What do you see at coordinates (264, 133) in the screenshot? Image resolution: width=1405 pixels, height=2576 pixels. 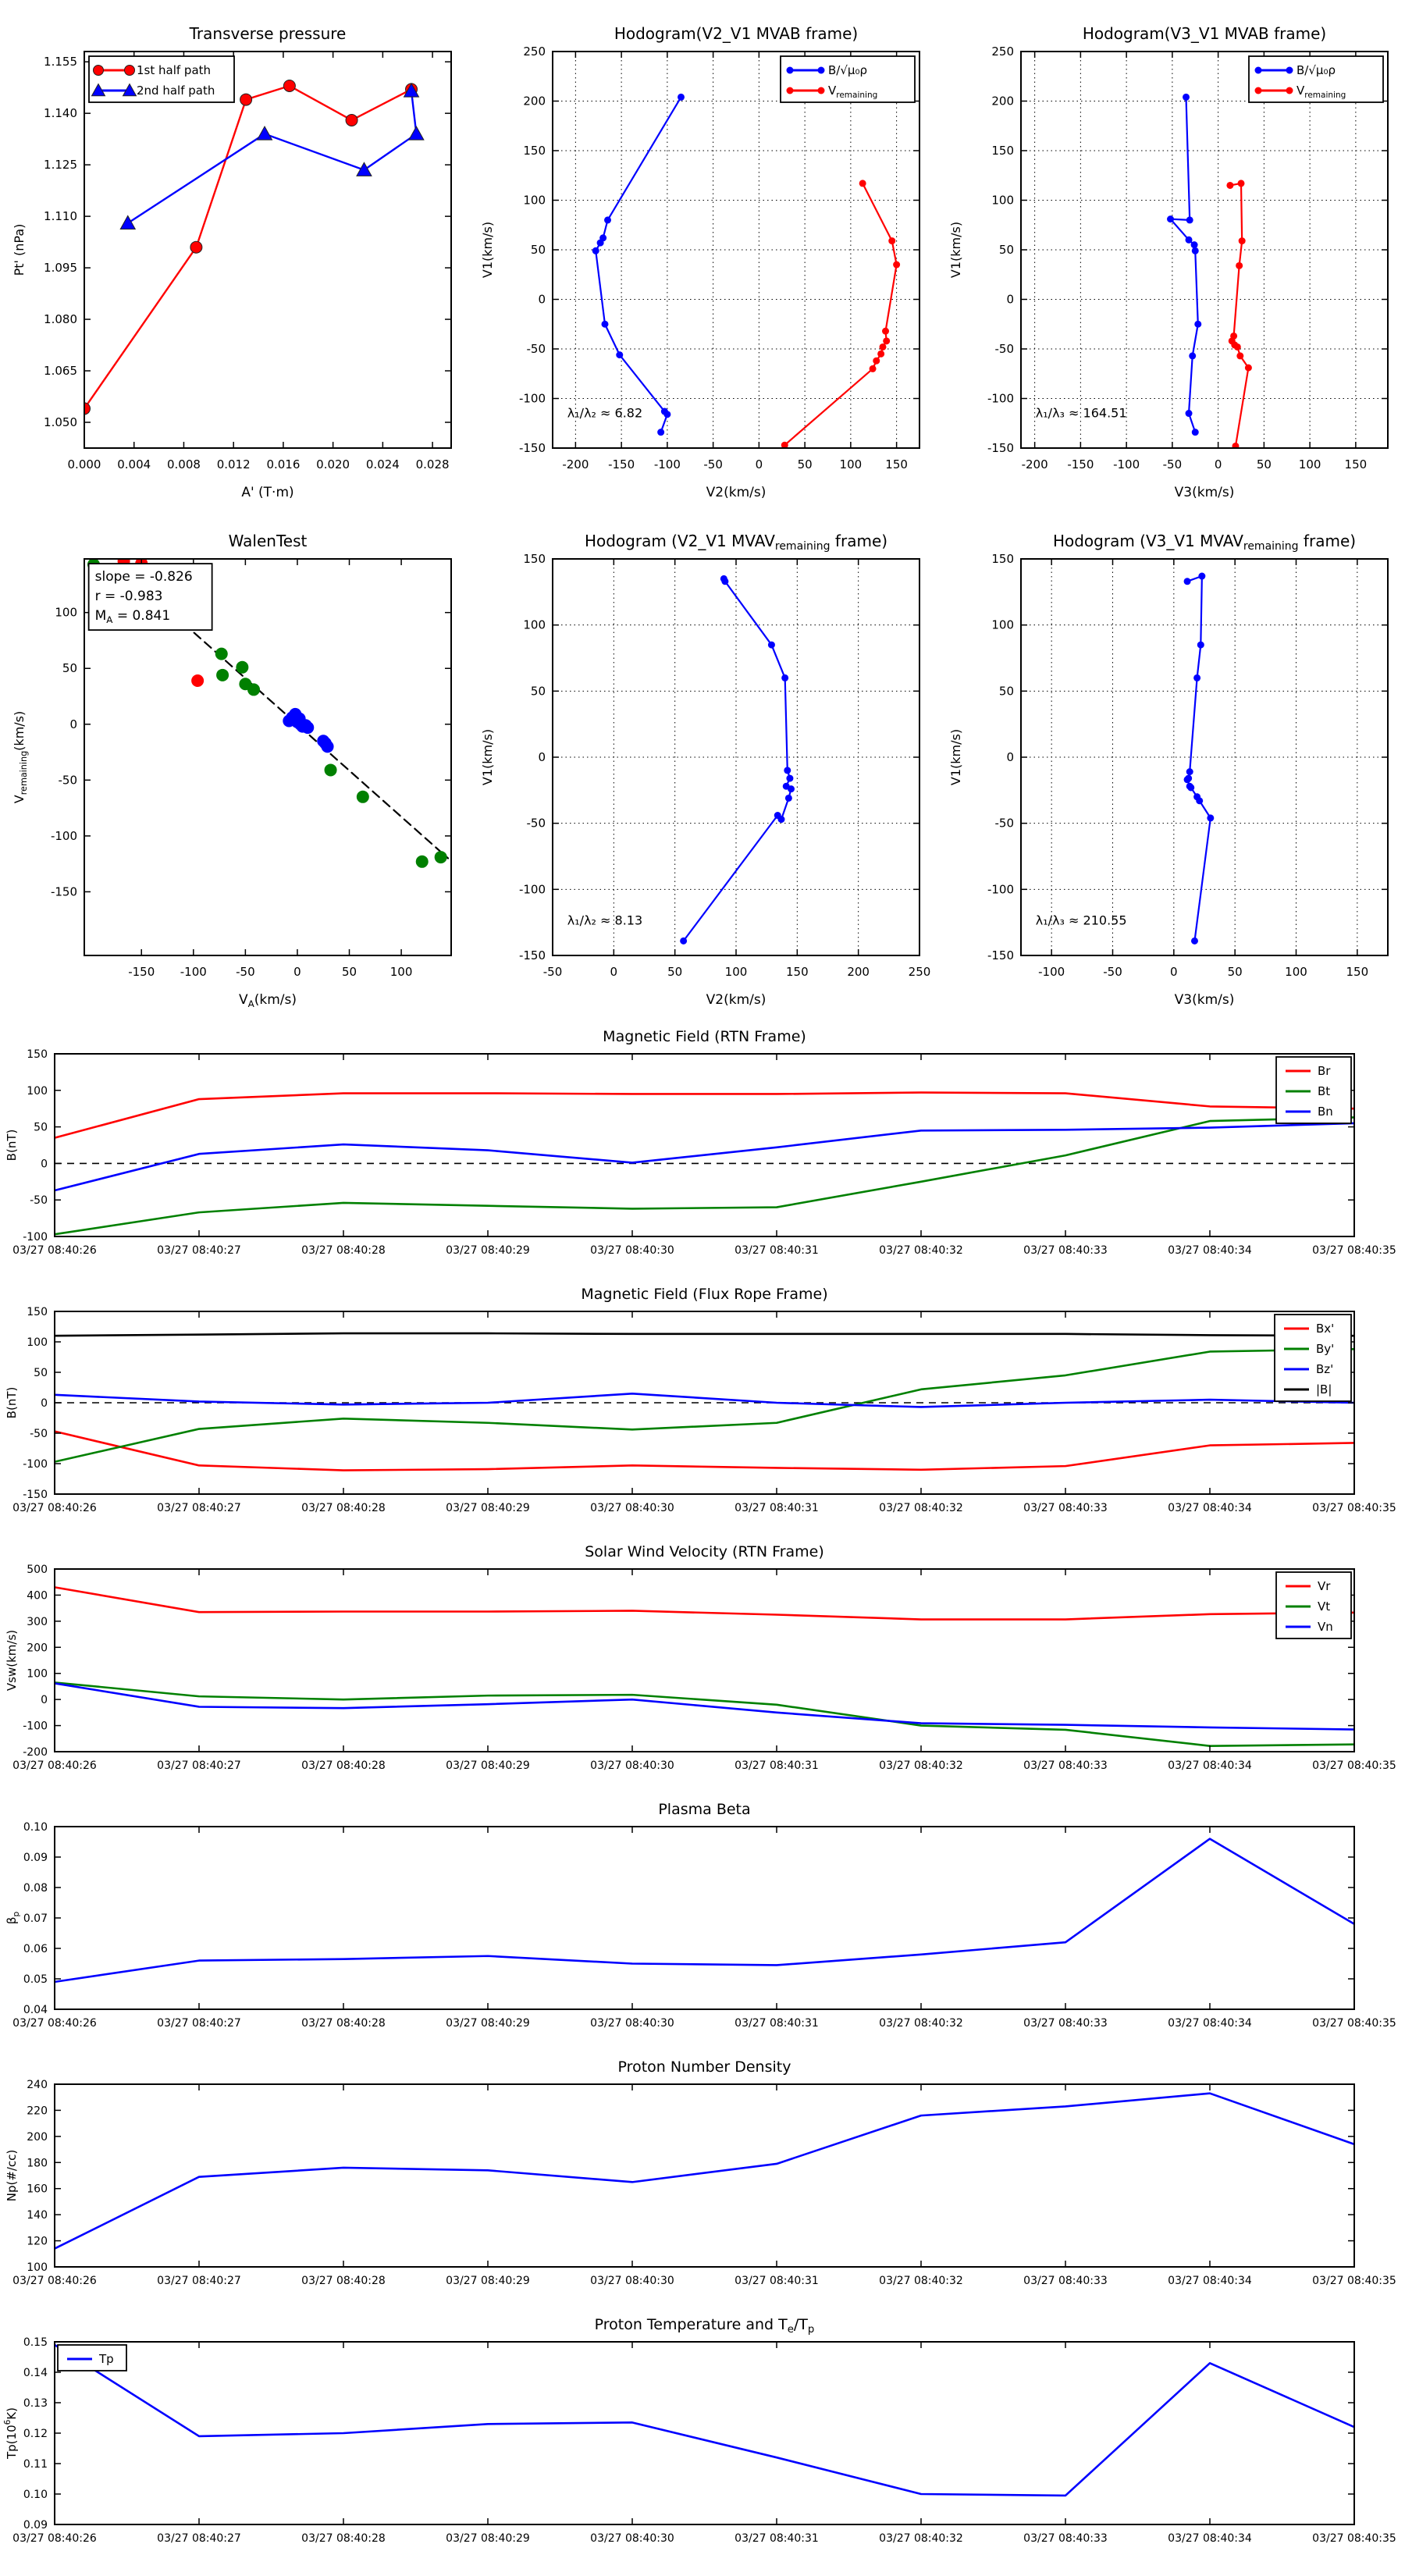 I see `triangle-marker` at bounding box center [264, 133].